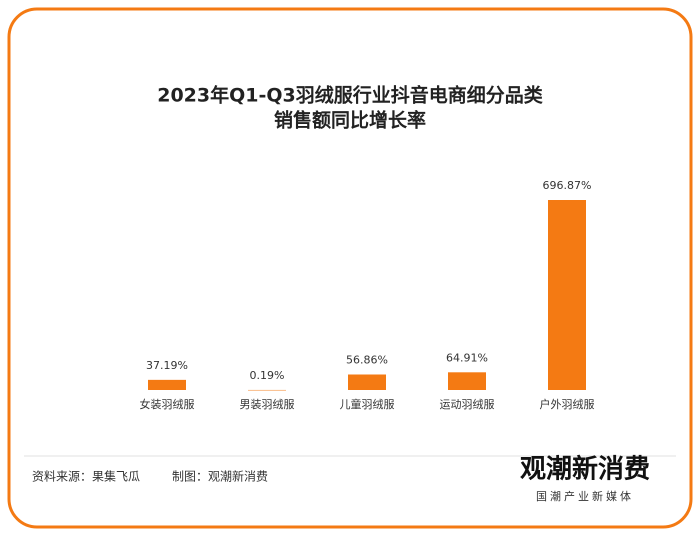 Image resolution: width=700 pixels, height=540 pixels. I want to click on x-tick-label: 运动羽绒服, so click(467, 404).